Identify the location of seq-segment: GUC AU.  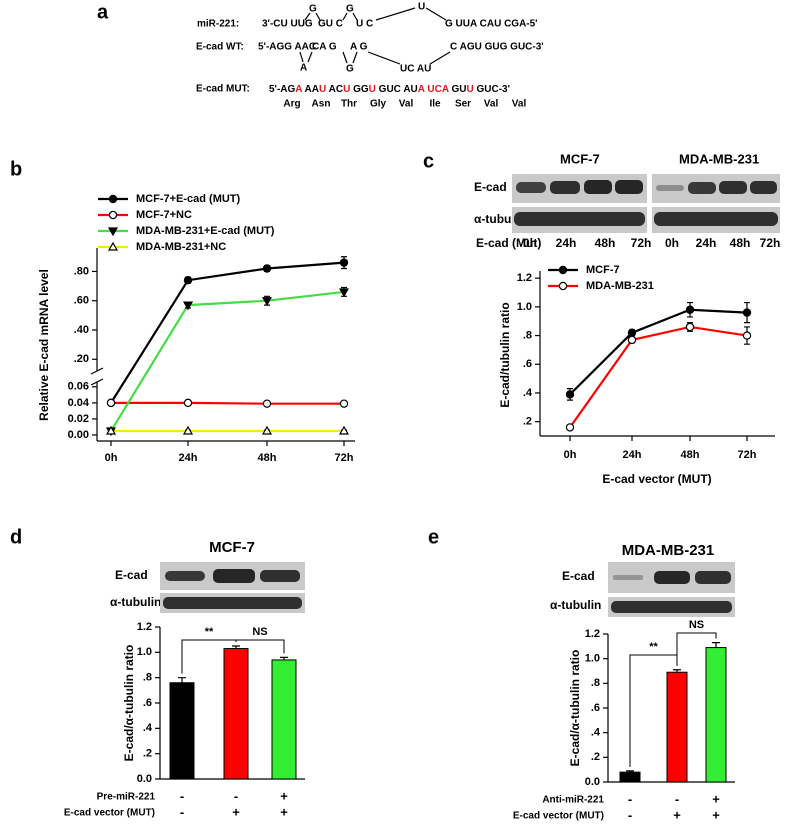
(397, 89).